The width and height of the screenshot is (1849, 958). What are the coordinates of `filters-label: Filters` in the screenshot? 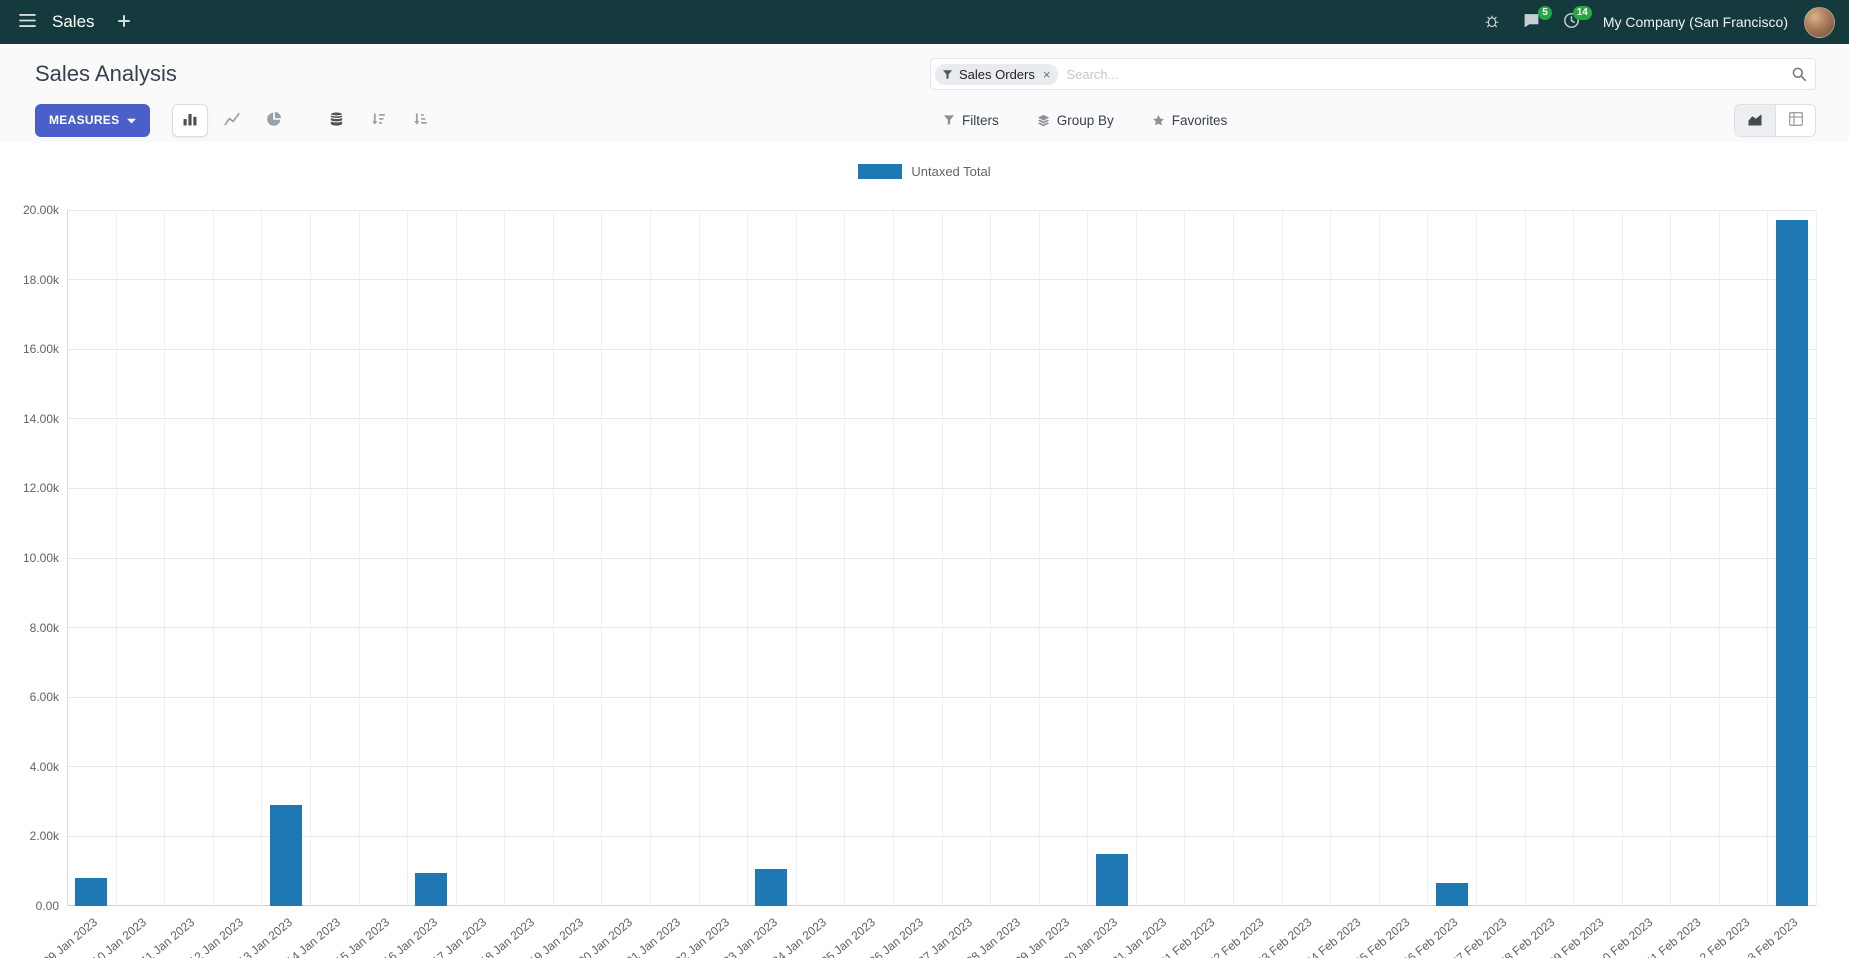 It's located at (980, 120).